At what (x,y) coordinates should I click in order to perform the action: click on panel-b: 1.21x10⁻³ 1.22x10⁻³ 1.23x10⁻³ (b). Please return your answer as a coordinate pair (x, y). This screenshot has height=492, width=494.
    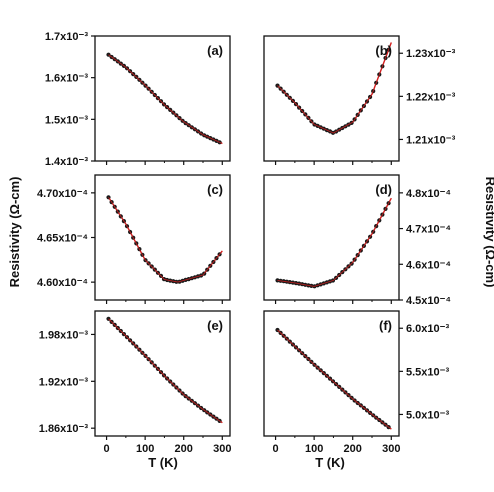
    Looking at the image, I should click on (359, 100).